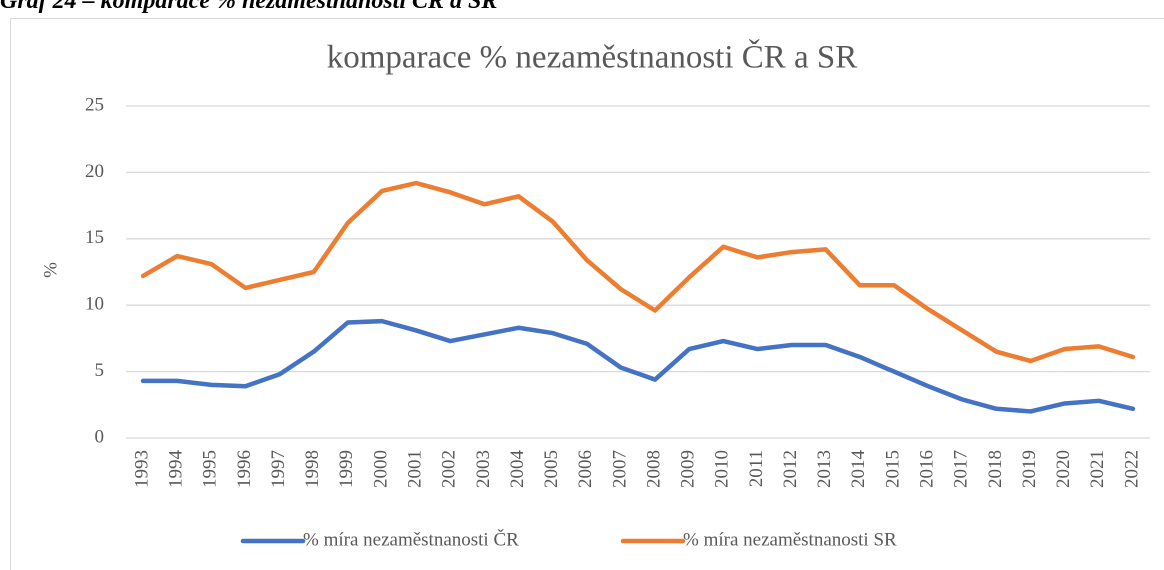 This screenshot has width=1164, height=570. I want to click on x-tick-label: 2015, so click(892, 469).